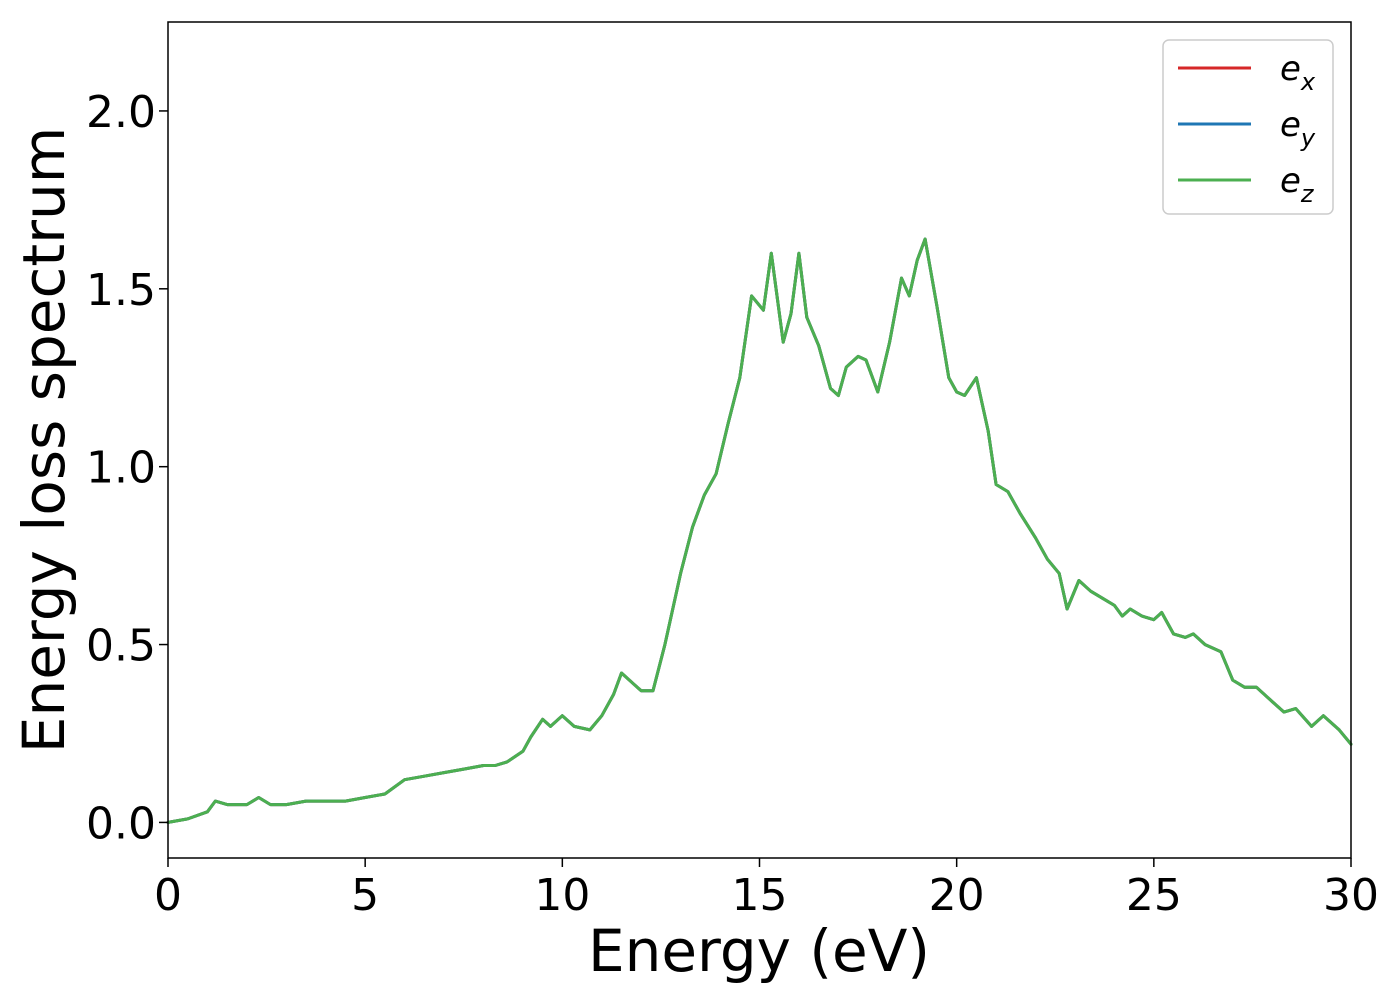  What do you see at coordinates (365, 895) in the screenshot?
I see `x-tick-label: 5` at bounding box center [365, 895].